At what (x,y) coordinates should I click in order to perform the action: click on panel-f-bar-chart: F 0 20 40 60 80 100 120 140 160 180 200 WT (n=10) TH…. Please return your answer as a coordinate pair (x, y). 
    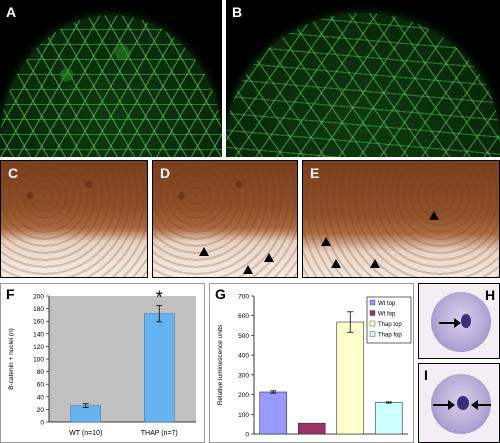
    Looking at the image, I should click on (102, 363).